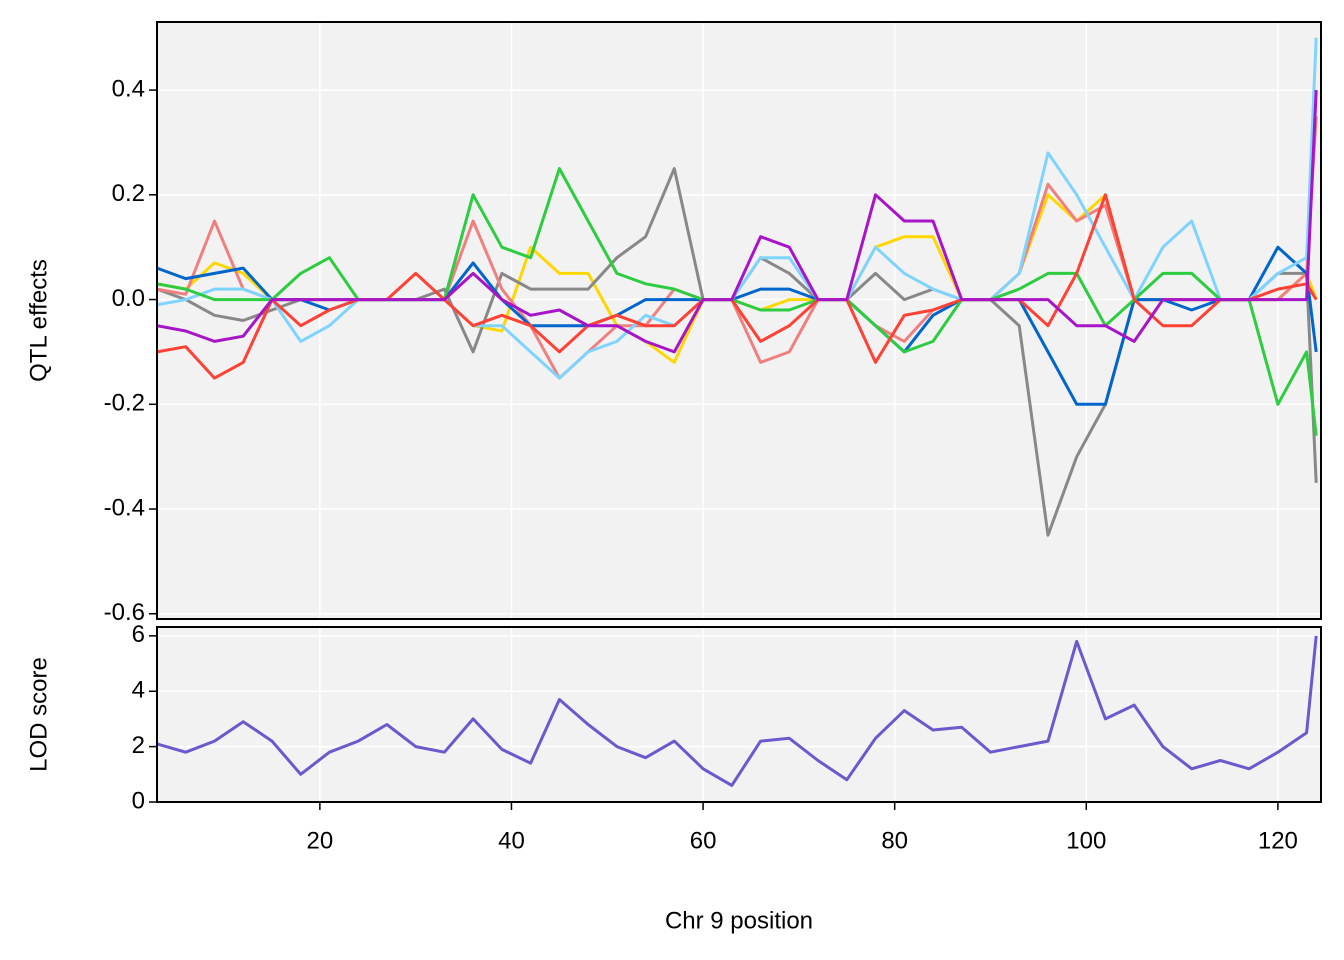 The width and height of the screenshot is (1344, 960). I want to click on series-line, so click(737, 711).